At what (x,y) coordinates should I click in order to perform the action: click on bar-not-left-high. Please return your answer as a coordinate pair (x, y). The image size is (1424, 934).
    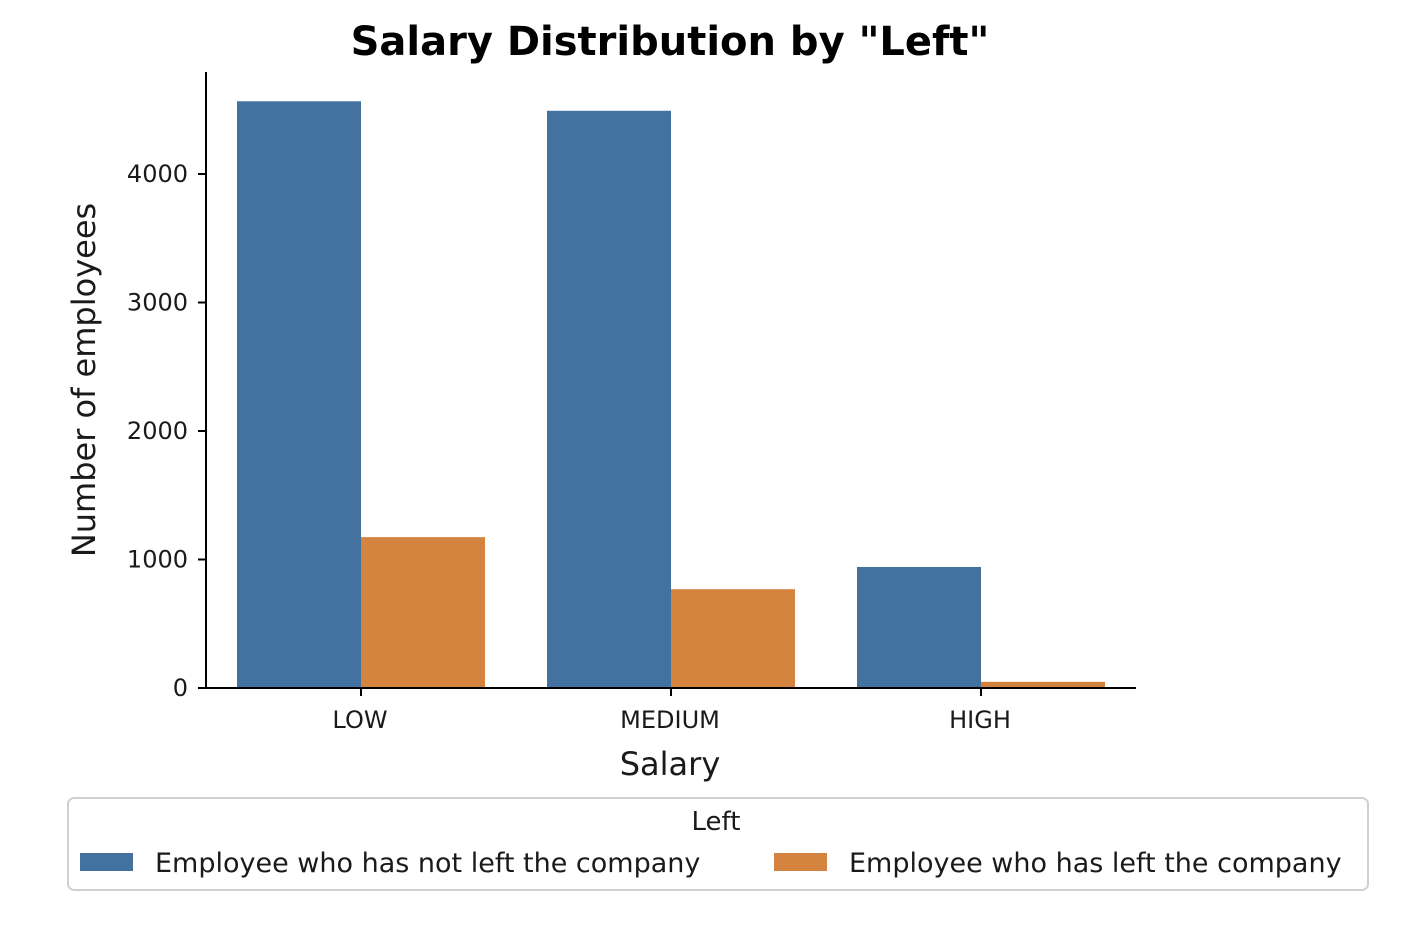
    Looking at the image, I should click on (919, 627).